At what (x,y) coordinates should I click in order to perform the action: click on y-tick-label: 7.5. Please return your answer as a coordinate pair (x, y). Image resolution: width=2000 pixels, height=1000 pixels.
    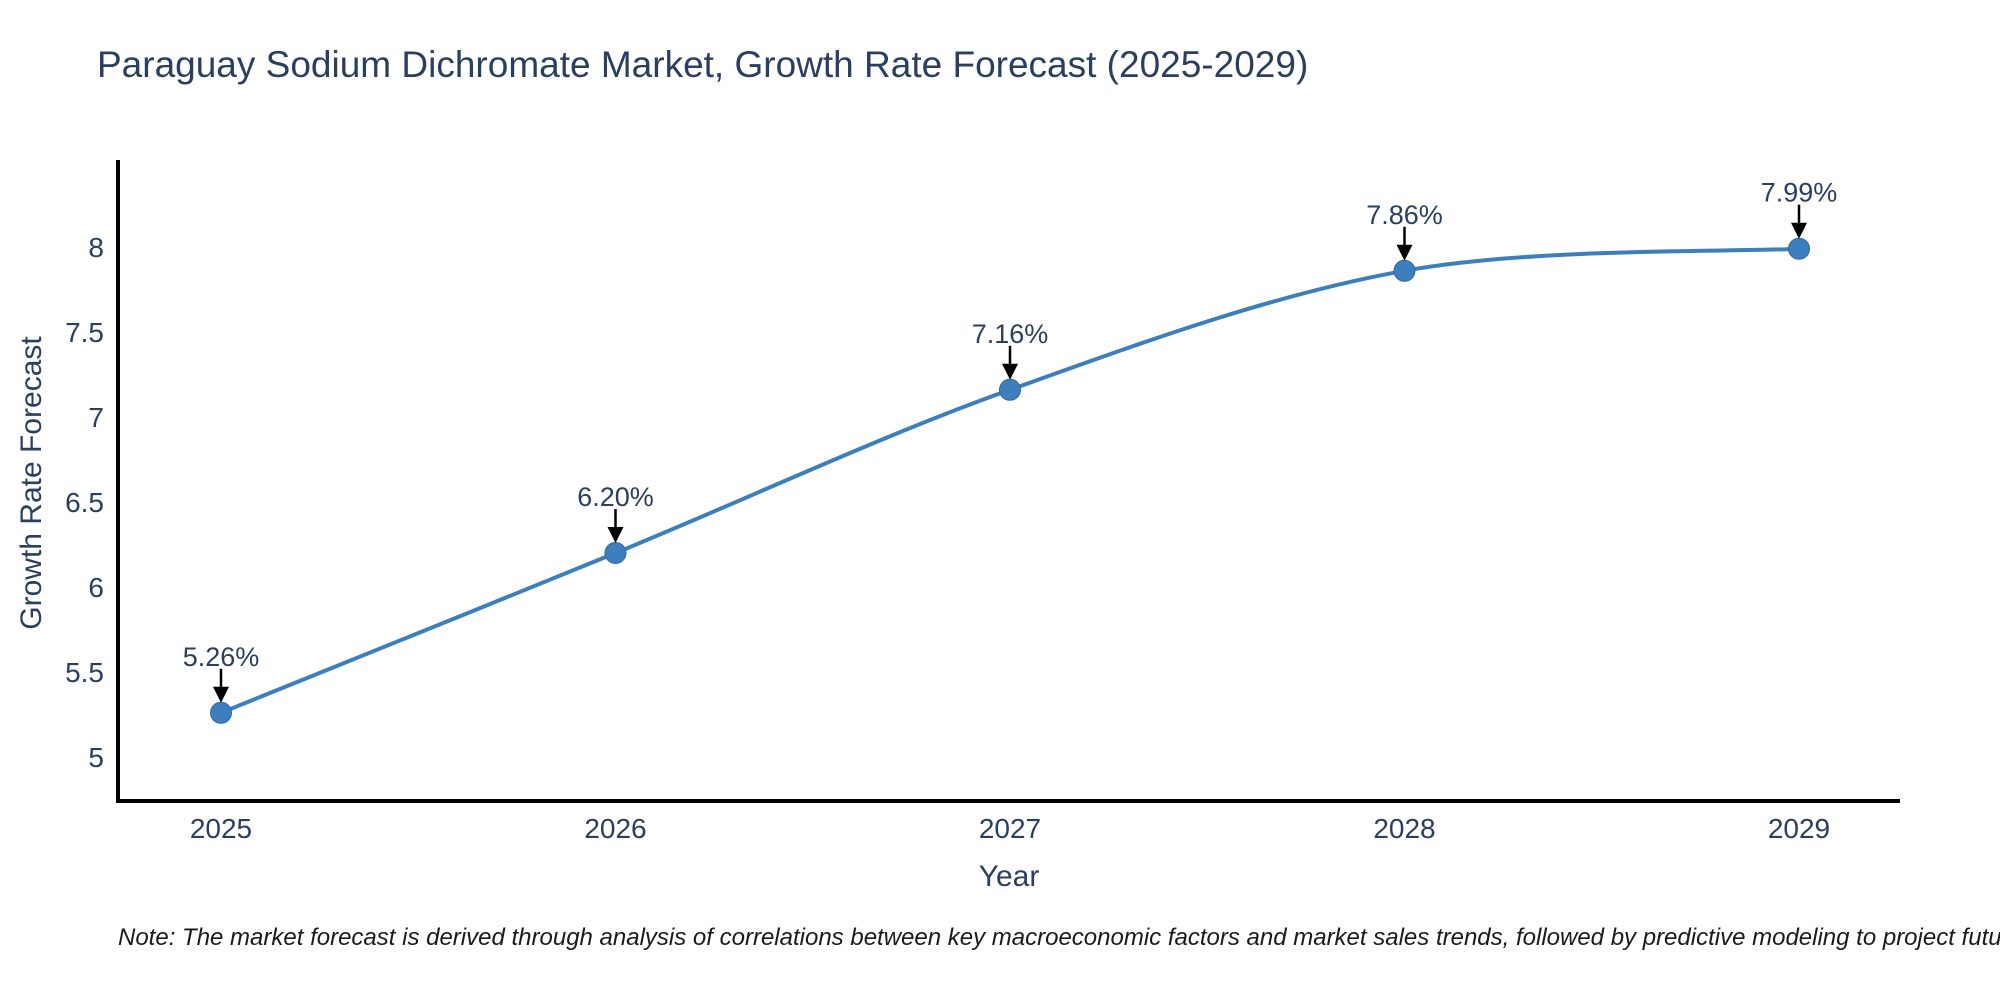
    Looking at the image, I should click on (84, 332).